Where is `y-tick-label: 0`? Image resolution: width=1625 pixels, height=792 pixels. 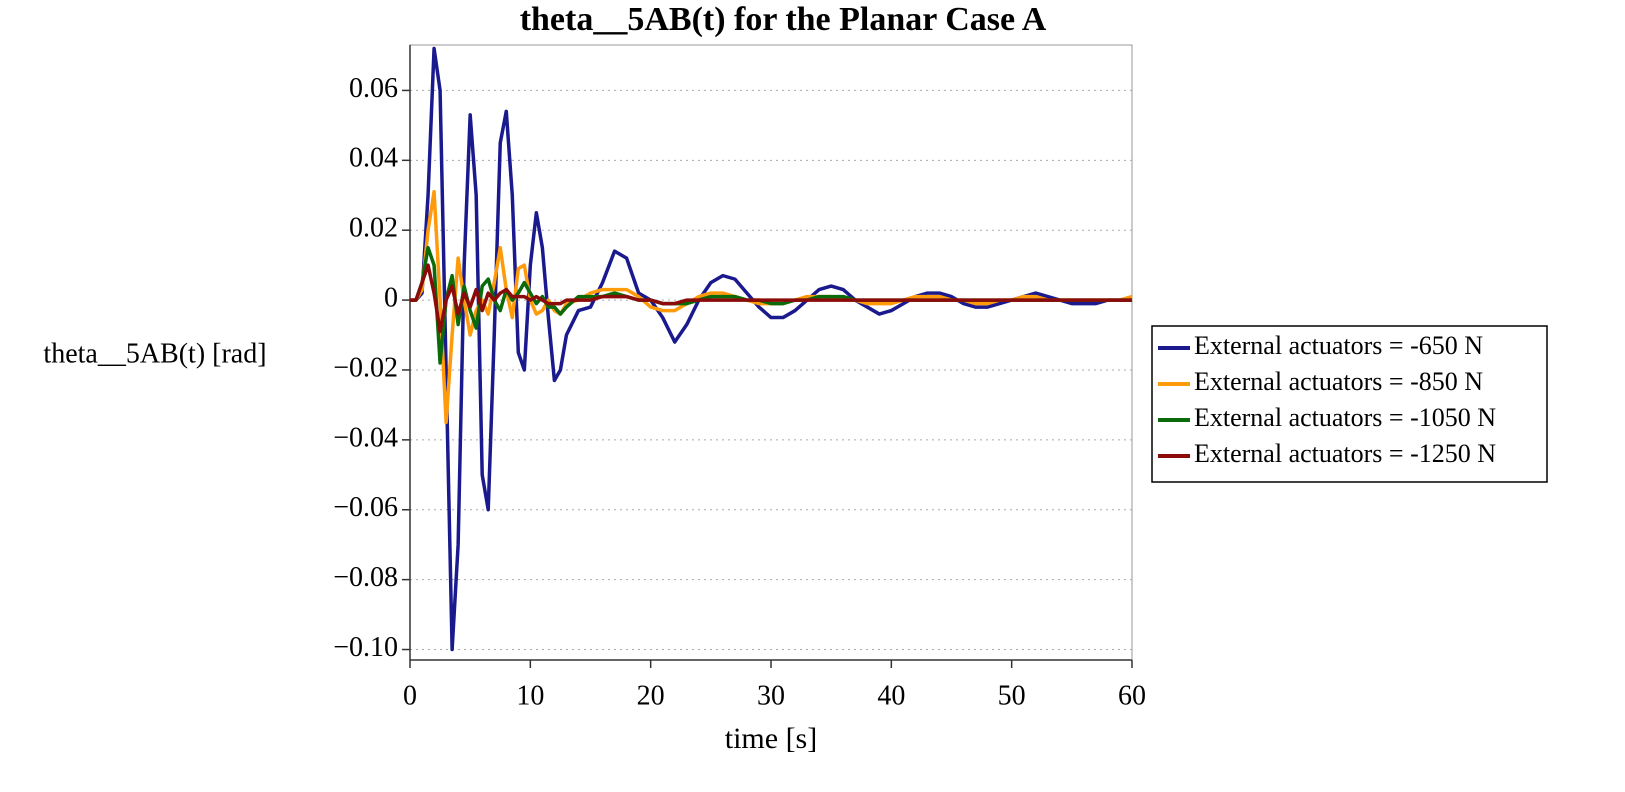
y-tick-label: 0 is located at coordinates (391, 298).